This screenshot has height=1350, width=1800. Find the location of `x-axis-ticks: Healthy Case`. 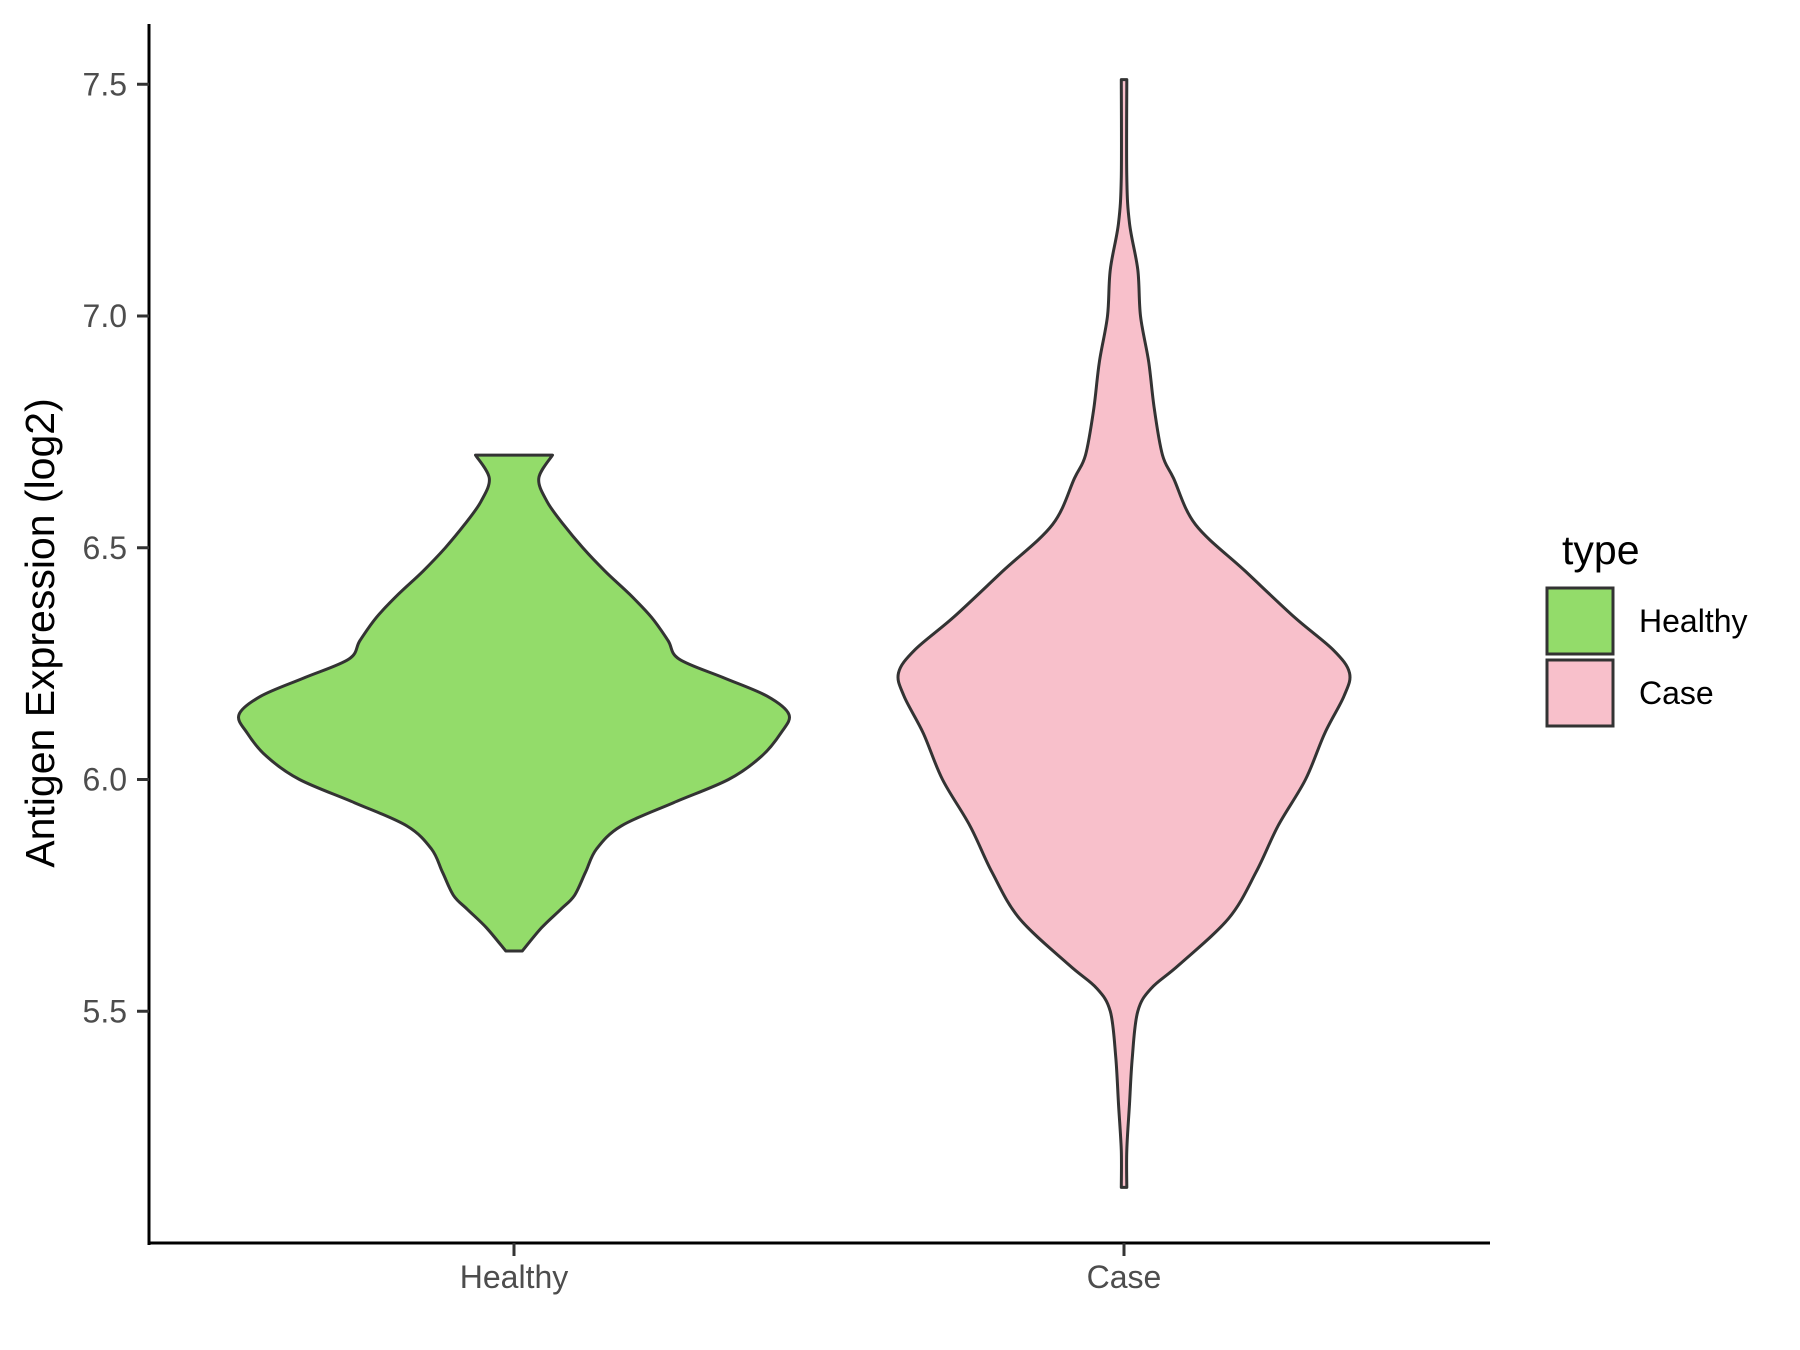

x-axis-ticks: Healthy Case is located at coordinates (811, 1269).